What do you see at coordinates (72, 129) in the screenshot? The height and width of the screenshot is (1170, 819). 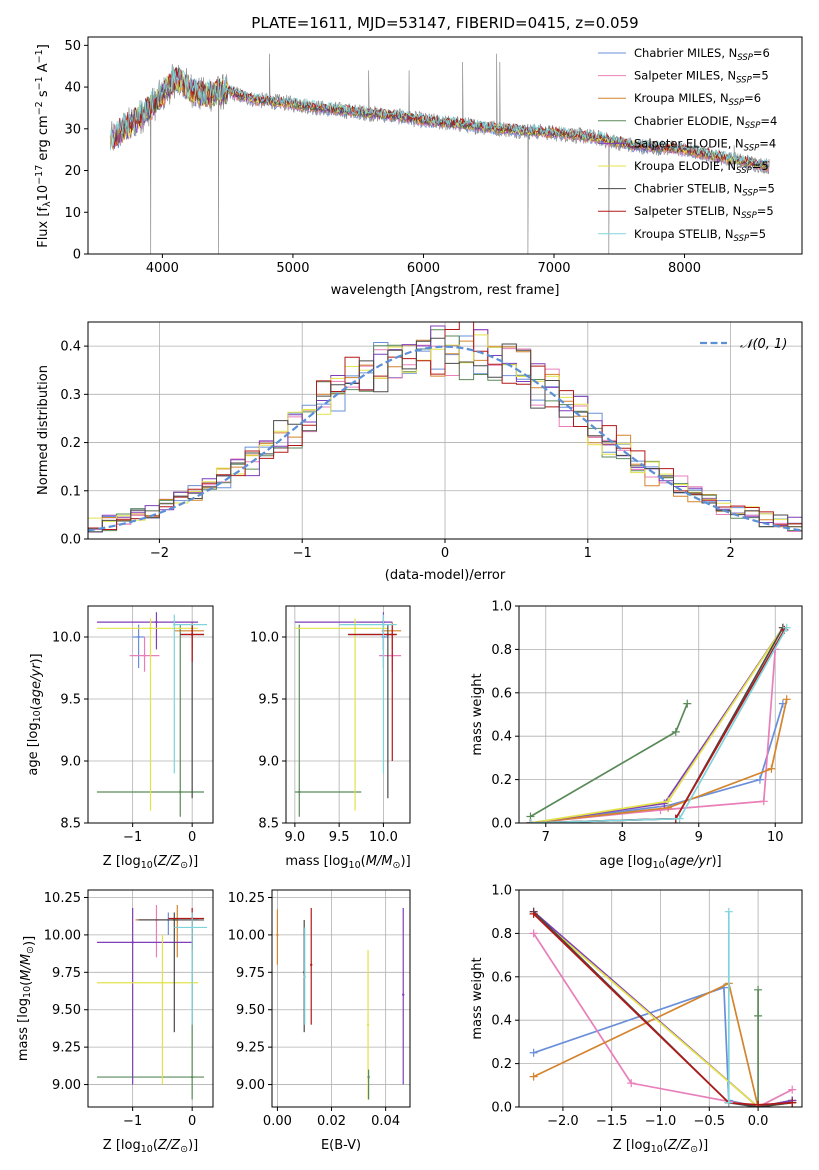 I see `tick-label-y: 30` at bounding box center [72, 129].